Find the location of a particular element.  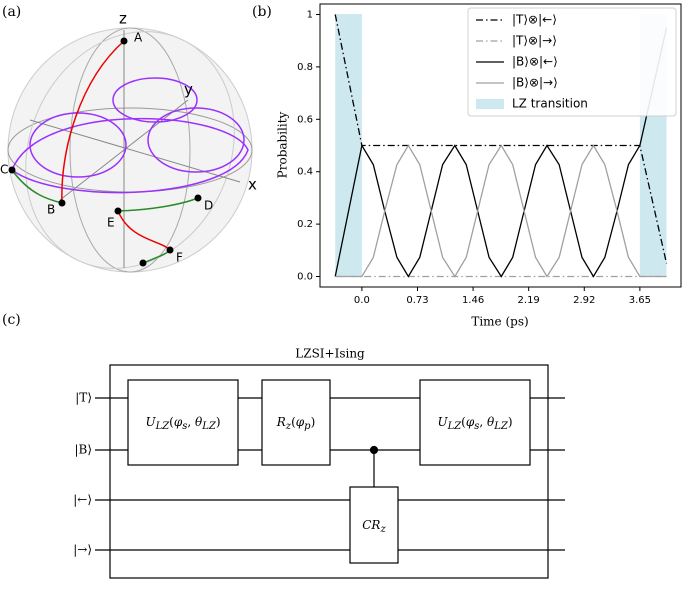

axis-label: z is located at coordinates (123, 19).